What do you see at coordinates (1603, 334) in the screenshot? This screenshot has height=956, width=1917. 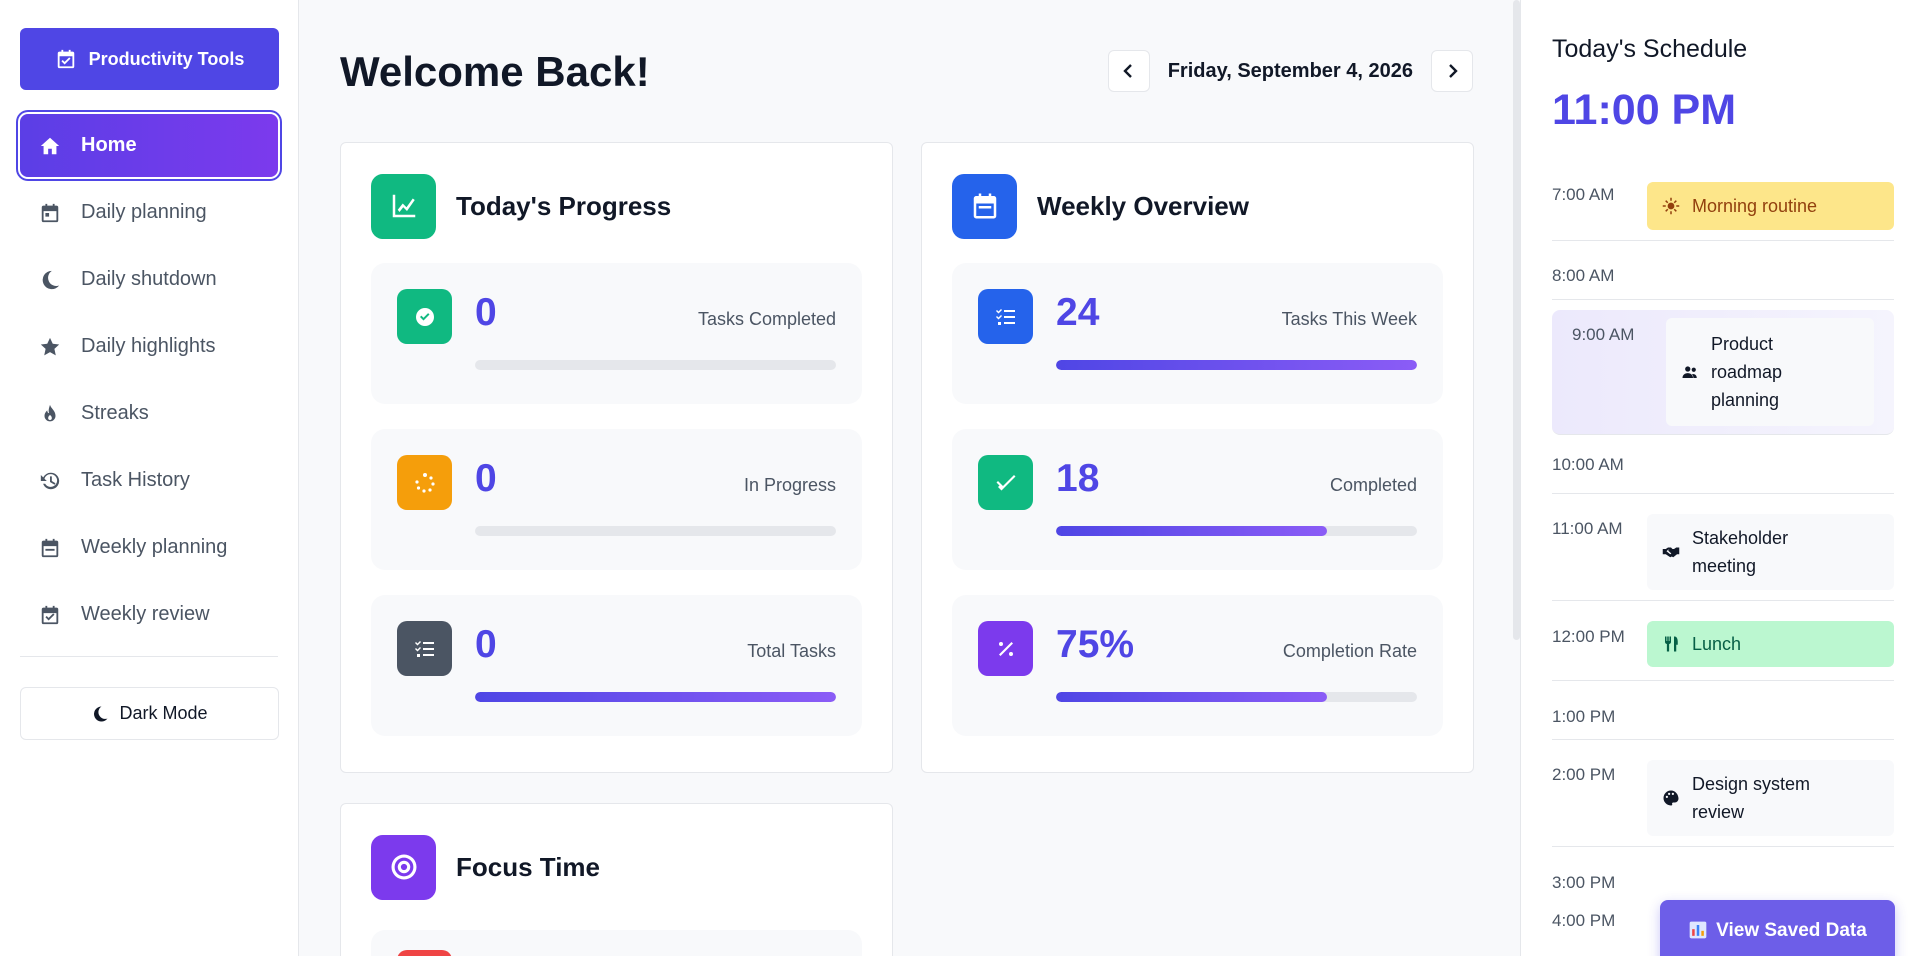 I see `slot-time: 9:00 AM` at bounding box center [1603, 334].